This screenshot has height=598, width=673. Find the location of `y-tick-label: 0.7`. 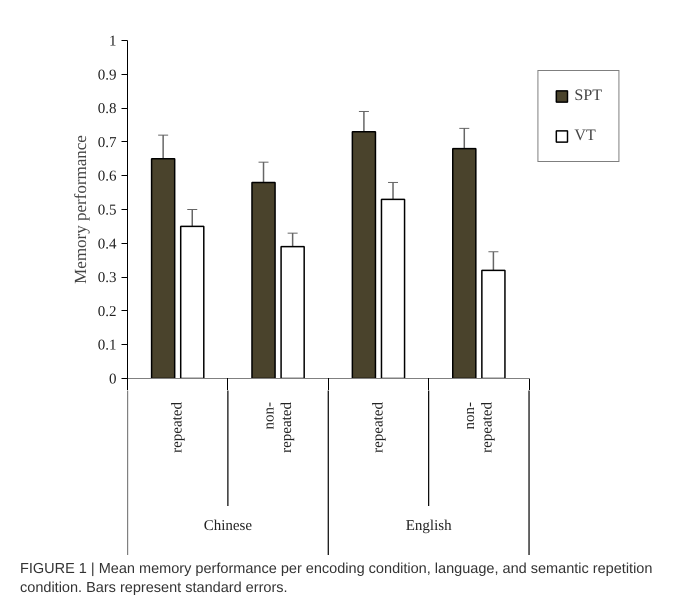

y-tick-label: 0.7 is located at coordinates (107, 142).